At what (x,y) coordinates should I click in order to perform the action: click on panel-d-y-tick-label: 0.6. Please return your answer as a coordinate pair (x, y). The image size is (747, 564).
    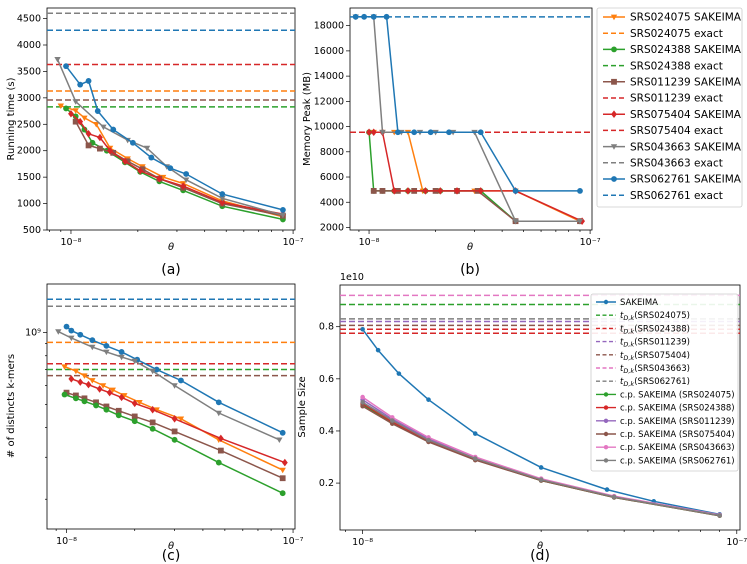
    Looking at the image, I should click on (326, 379).